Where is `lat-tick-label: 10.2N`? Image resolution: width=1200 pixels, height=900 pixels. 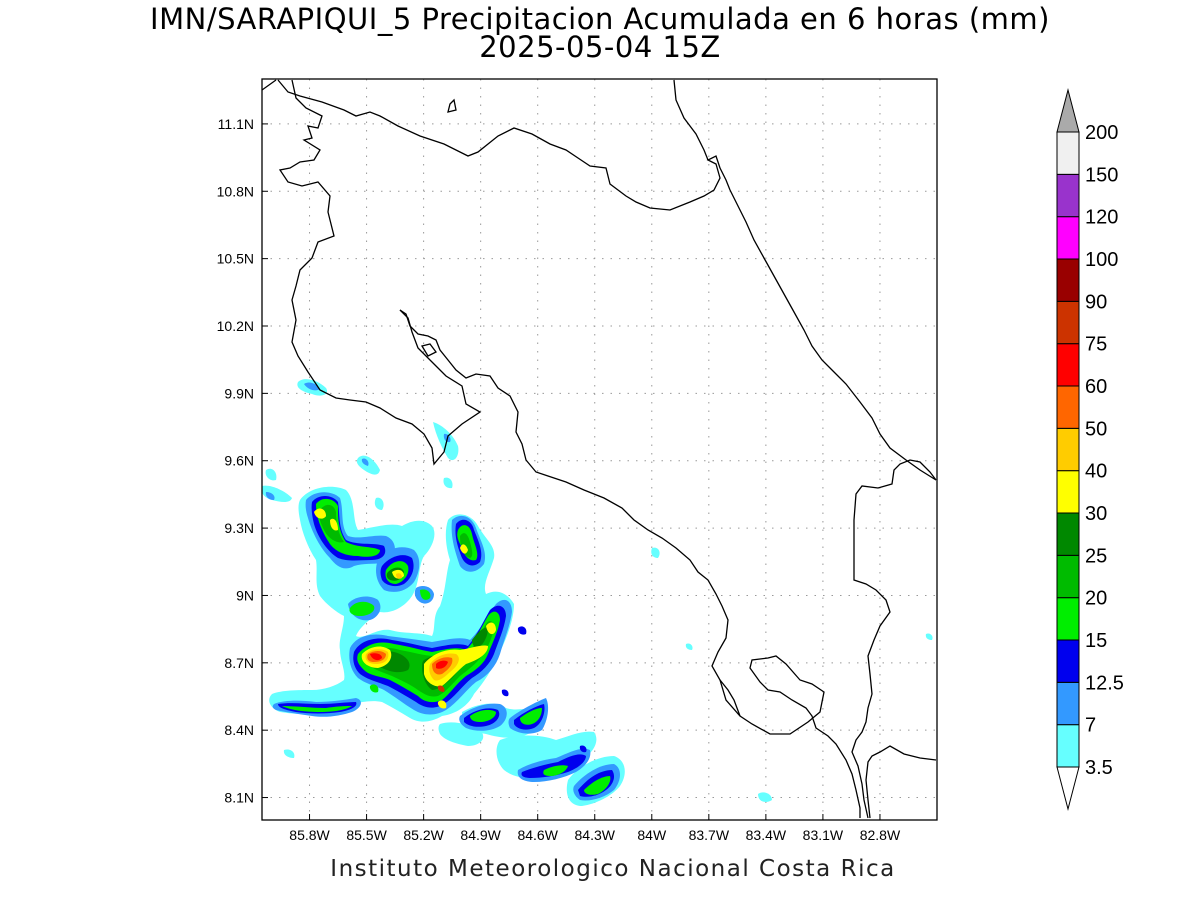 lat-tick-label: 10.2N is located at coordinates (235, 326).